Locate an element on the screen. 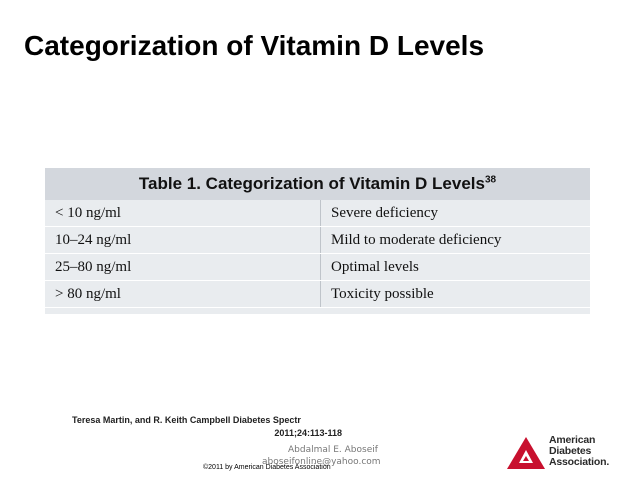 The height and width of the screenshot is (479, 638). table-row: > 80 ng/ml Toxicity possible is located at coordinates (317, 294).